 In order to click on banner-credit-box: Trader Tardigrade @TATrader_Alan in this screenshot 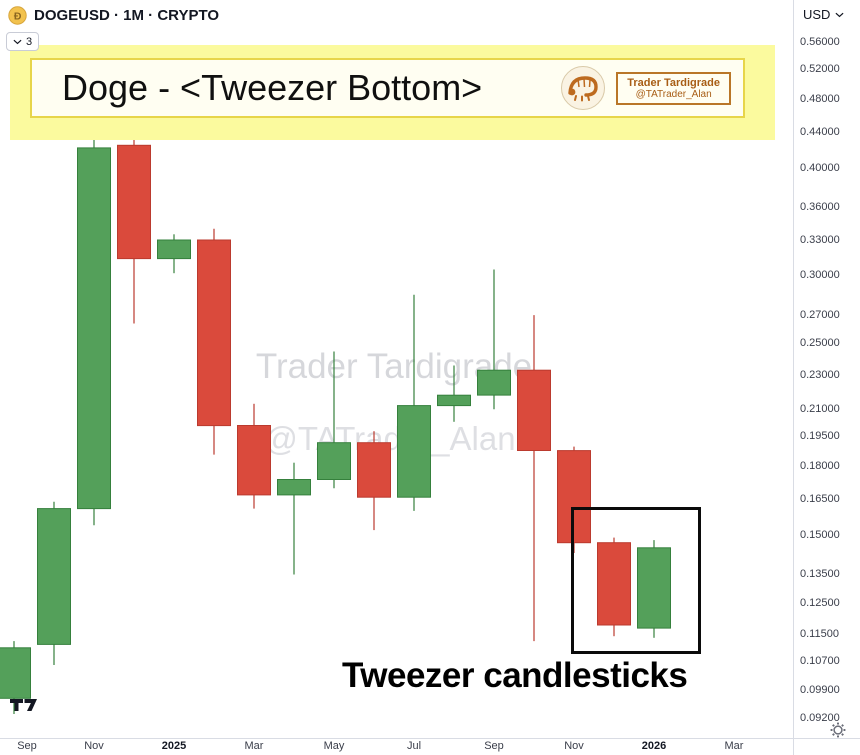, I will do `click(673, 88)`.